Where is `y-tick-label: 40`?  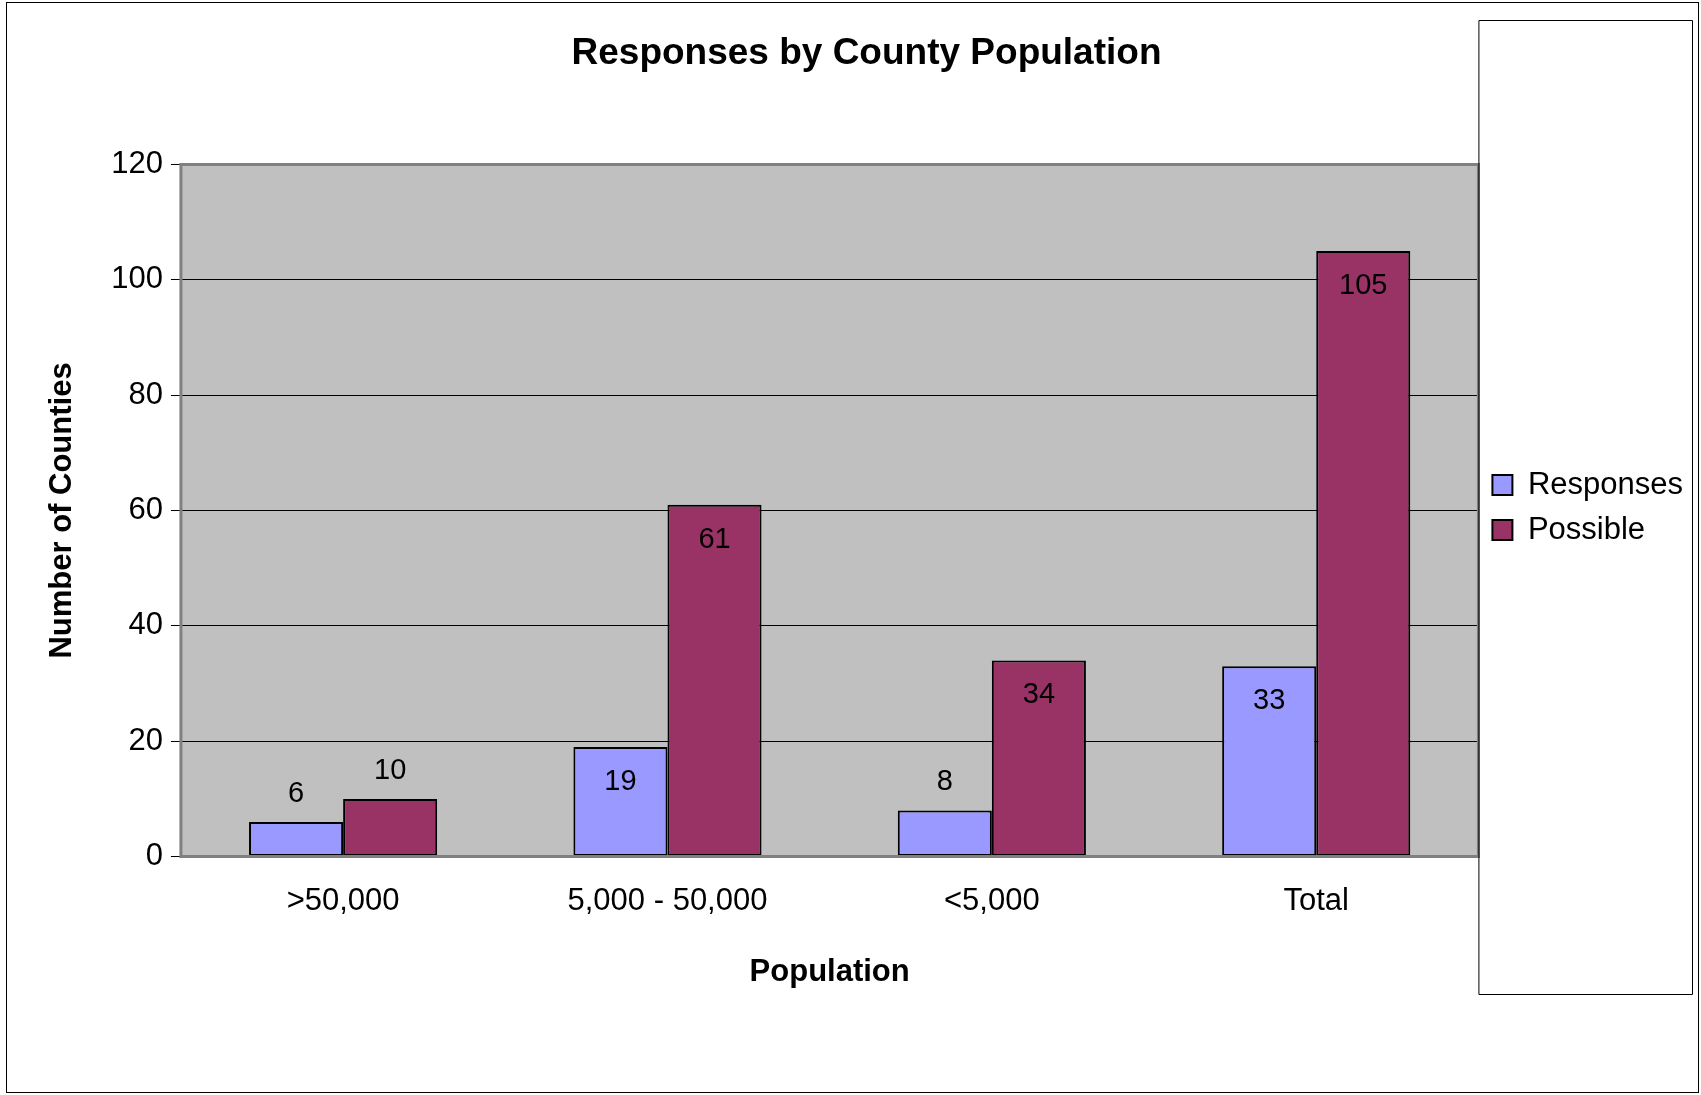
y-tick-label: 40 is located at coordinates (145, 624).